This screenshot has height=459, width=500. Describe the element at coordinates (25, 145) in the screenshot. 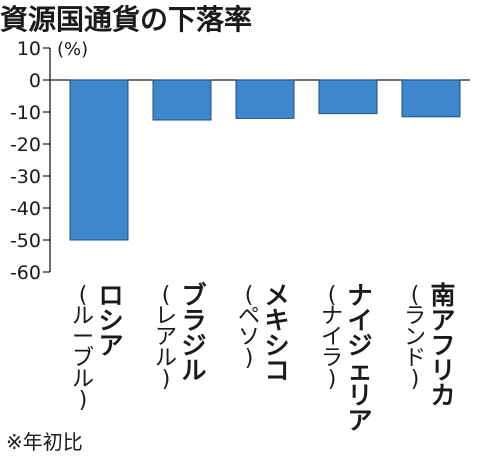

I see `y-tick-label: -20` at that location.